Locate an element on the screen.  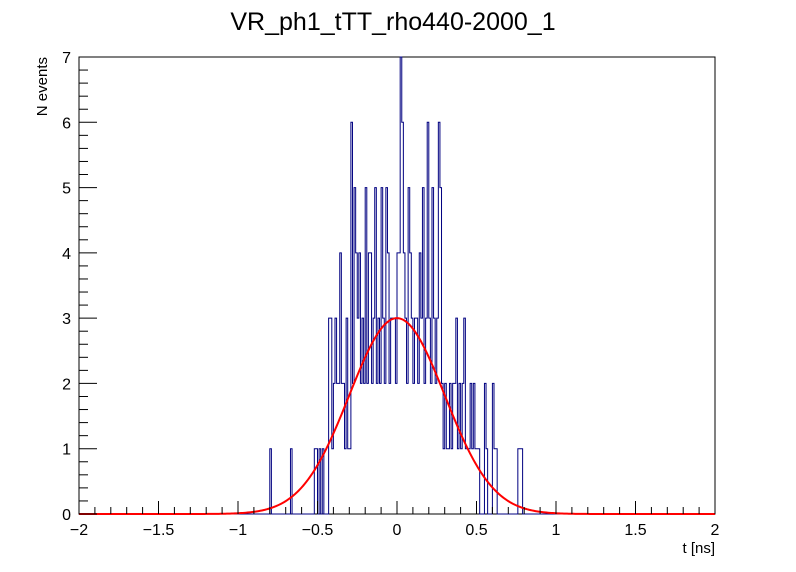
y-tick-label: 1 is located at coordinates (66, 450).